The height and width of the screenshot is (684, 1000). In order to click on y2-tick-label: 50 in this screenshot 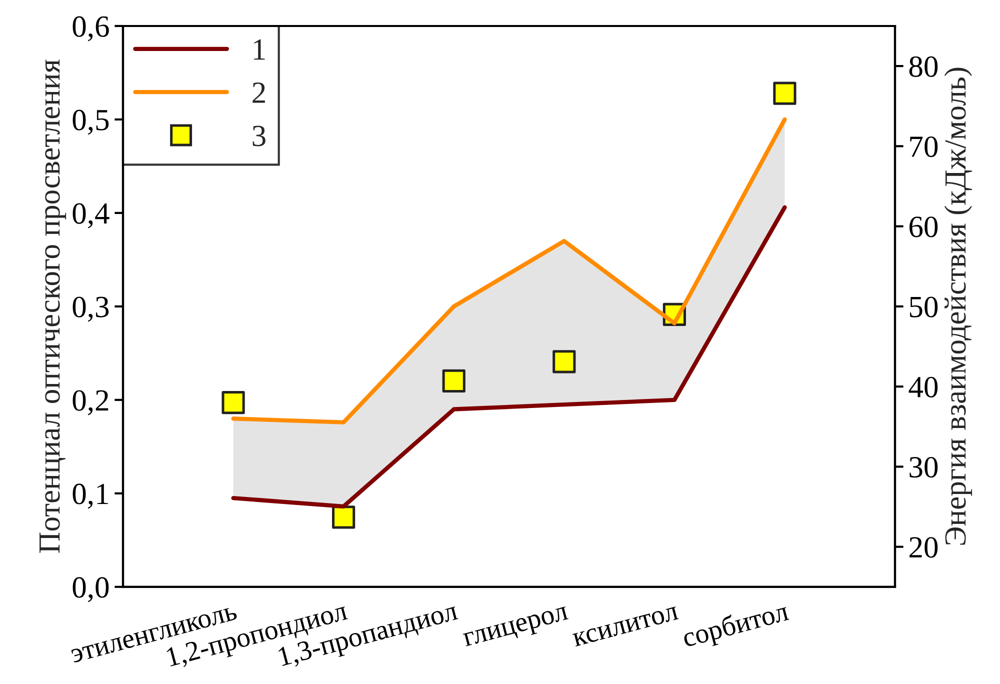, I will do `click(924, 307)`.